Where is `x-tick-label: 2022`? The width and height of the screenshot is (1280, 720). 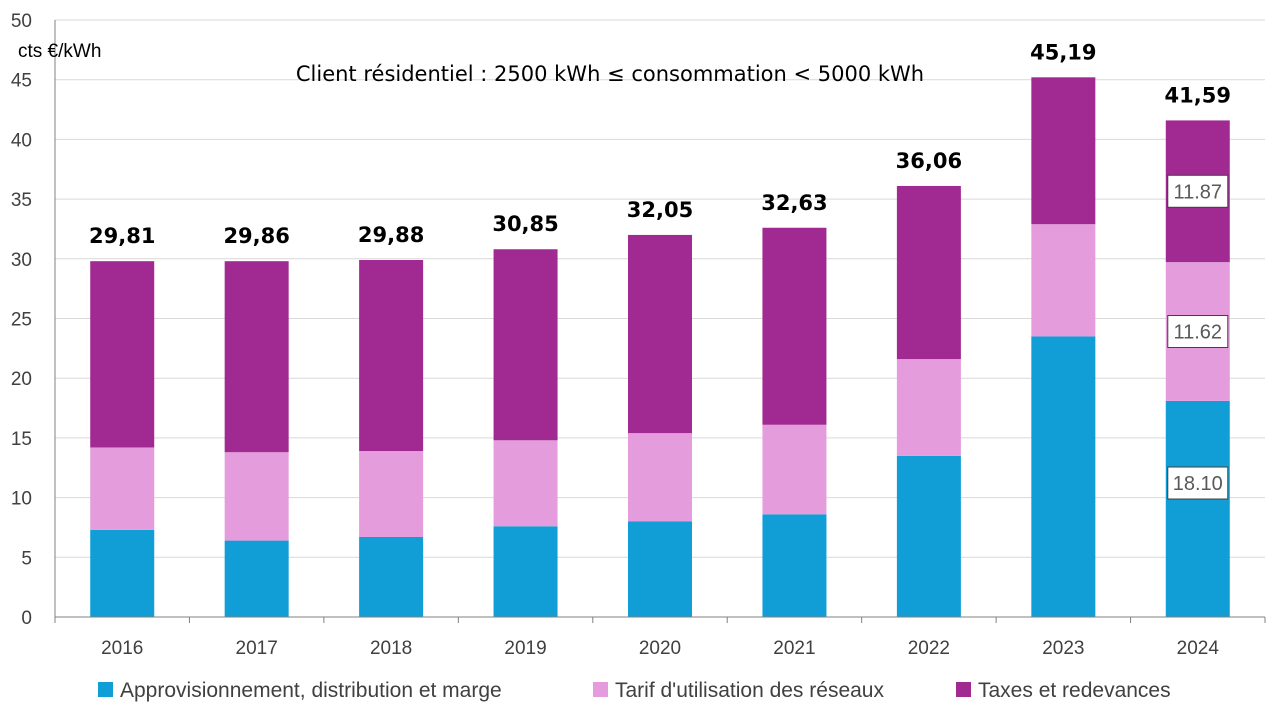
x-tick-label: 2022 is located at coordinates (929, 648).